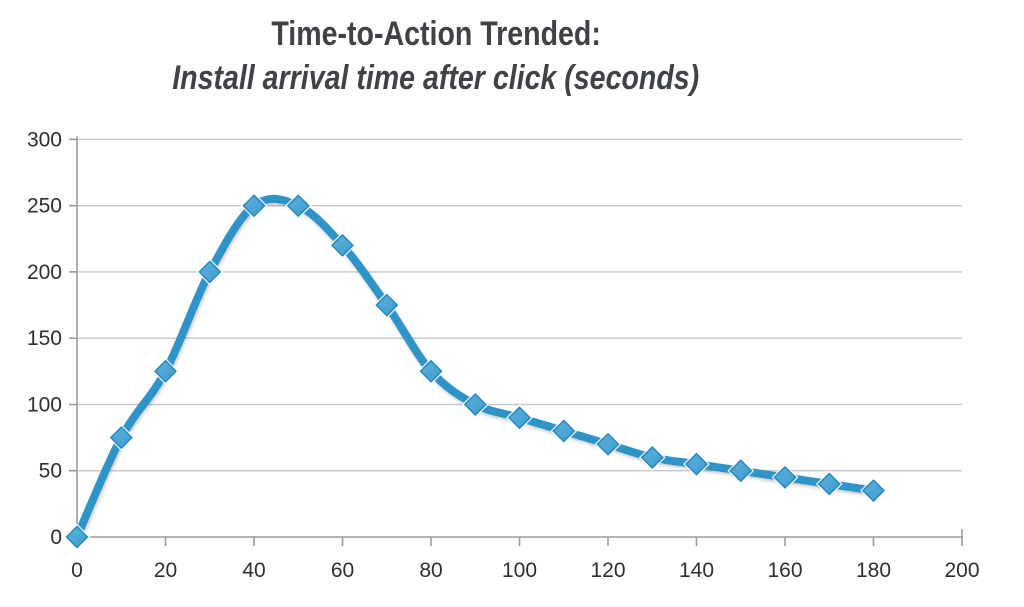 The image size is (1024, 607). Describe the element at coordinates (77, 570) in the screenshot. I see `x-tick-label: 0` at that location.